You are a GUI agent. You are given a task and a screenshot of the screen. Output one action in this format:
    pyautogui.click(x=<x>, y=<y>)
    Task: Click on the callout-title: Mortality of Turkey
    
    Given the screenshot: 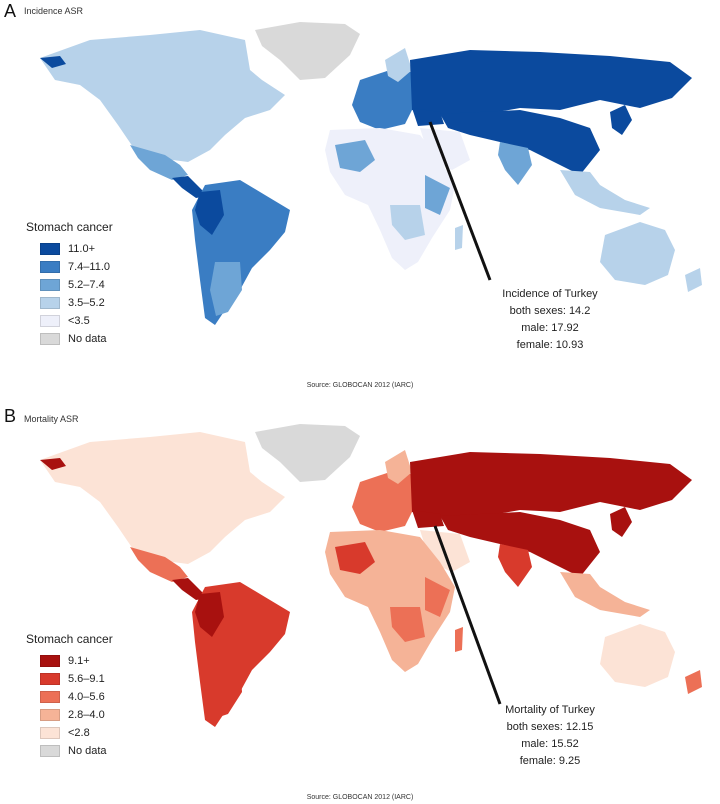 What is the action you would take?
    pyautogui.click(x=550, y=710)
    